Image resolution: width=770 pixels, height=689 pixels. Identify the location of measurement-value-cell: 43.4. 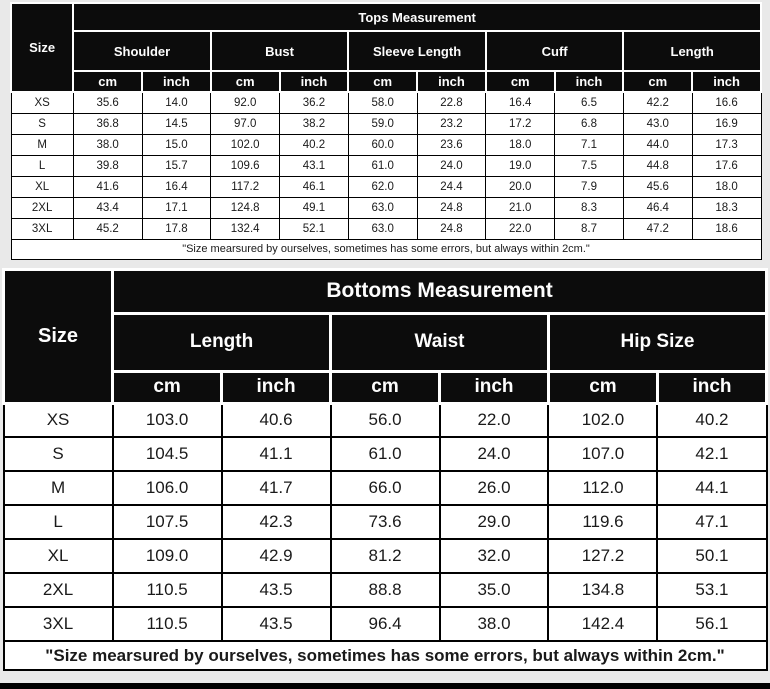
(107, 207).